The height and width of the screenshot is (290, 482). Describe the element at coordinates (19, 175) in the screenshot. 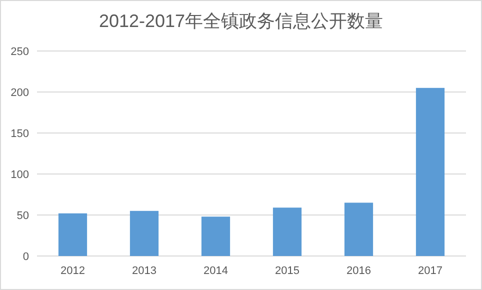

I see `y-tick-label: 100` at that location.